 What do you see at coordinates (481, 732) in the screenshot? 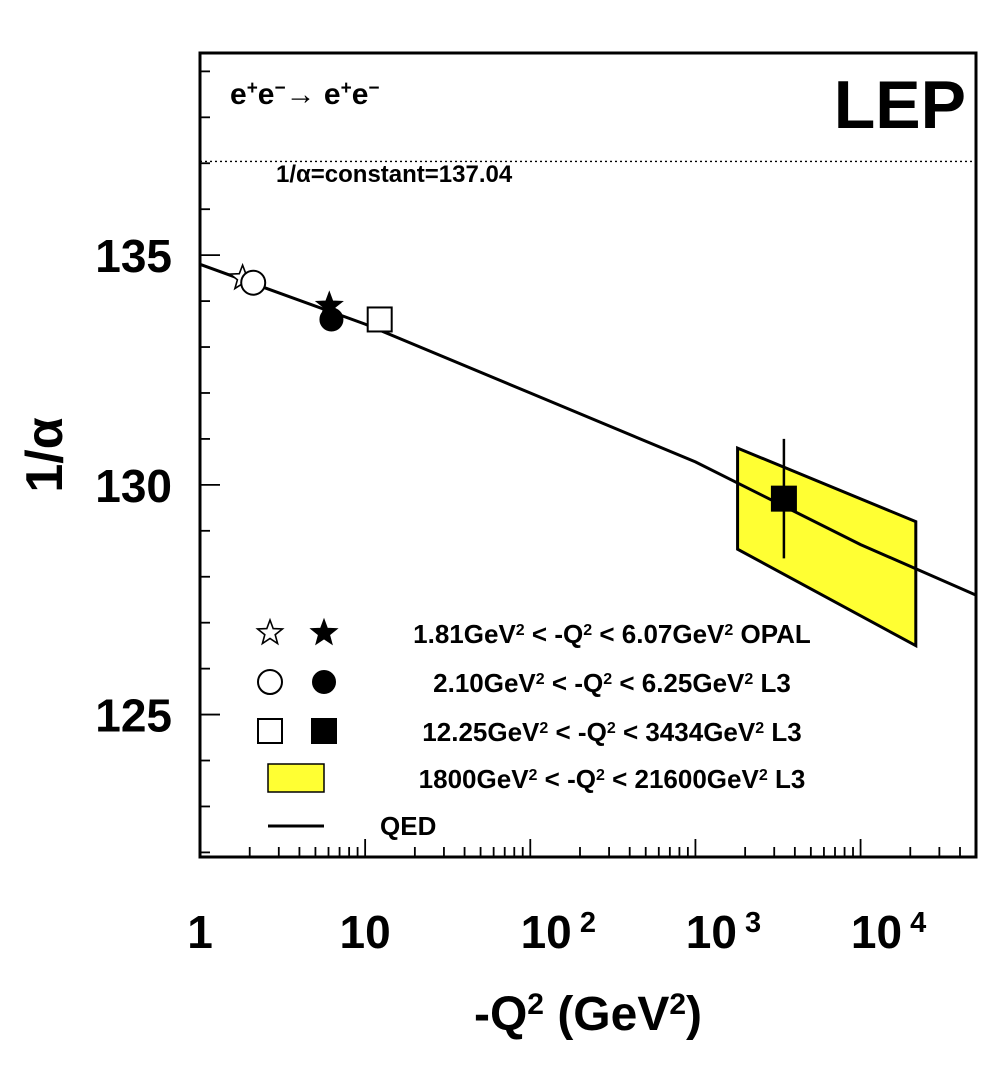
I see `text-run: 12.25GeV` at bounding box center [481, 732].